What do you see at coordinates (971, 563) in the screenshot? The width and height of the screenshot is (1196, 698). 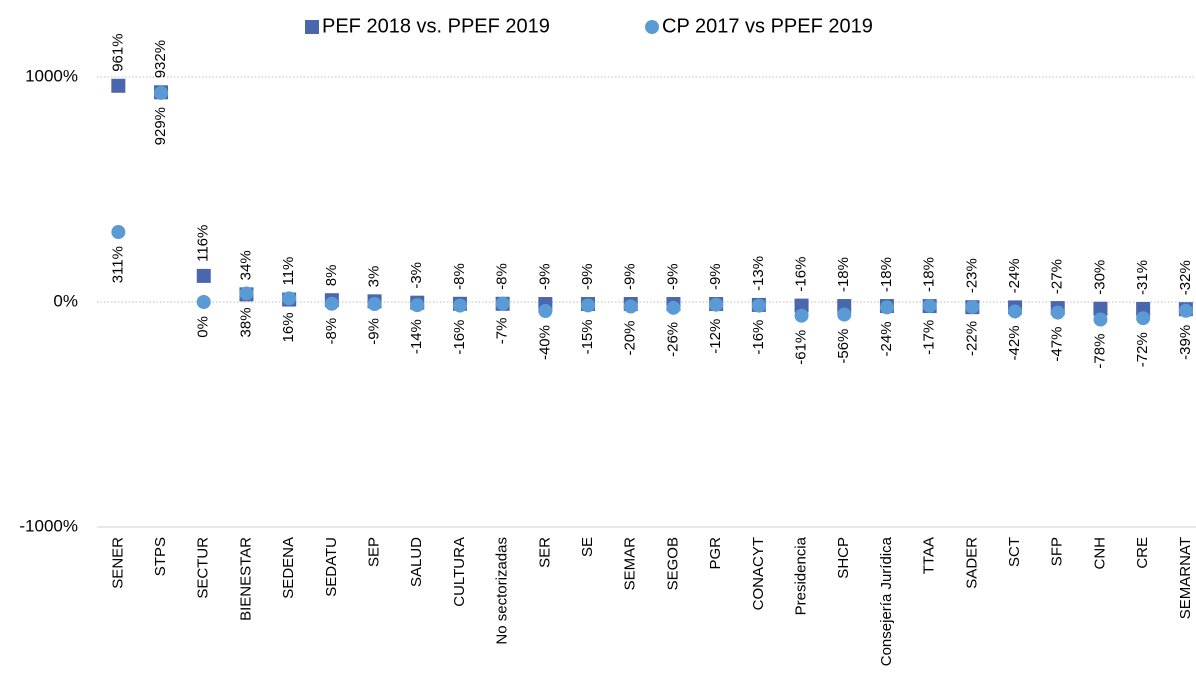 I see `x-tick-label: SADER` at bounding box center [971, 563].